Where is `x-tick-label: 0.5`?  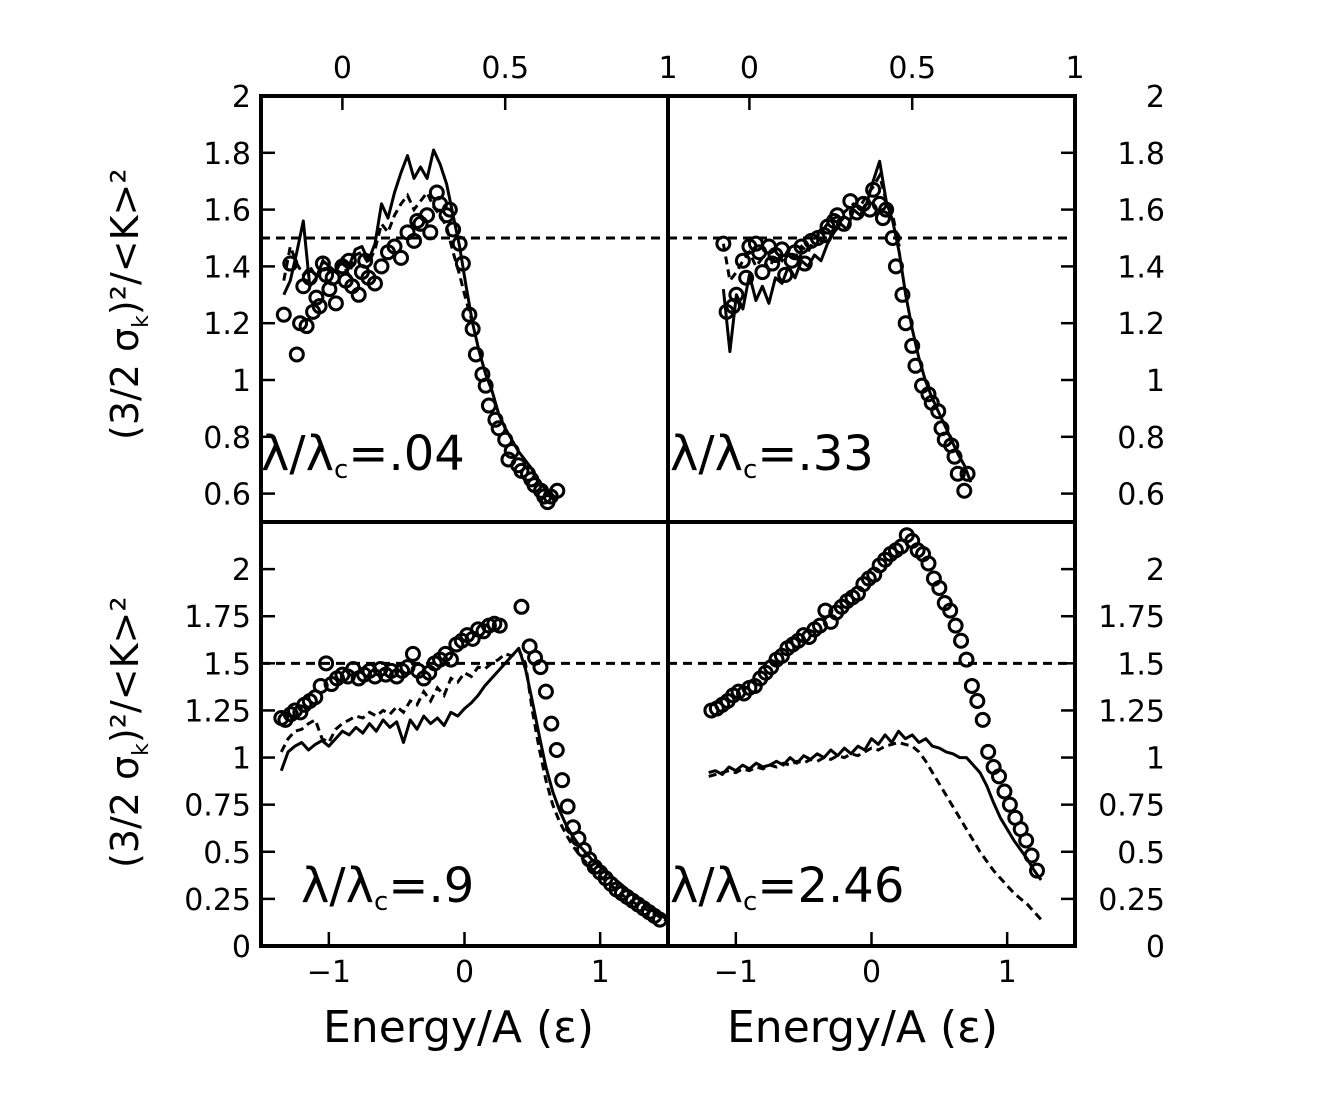 x-tick-label: 0.5 is located at coordinates (912, 68).